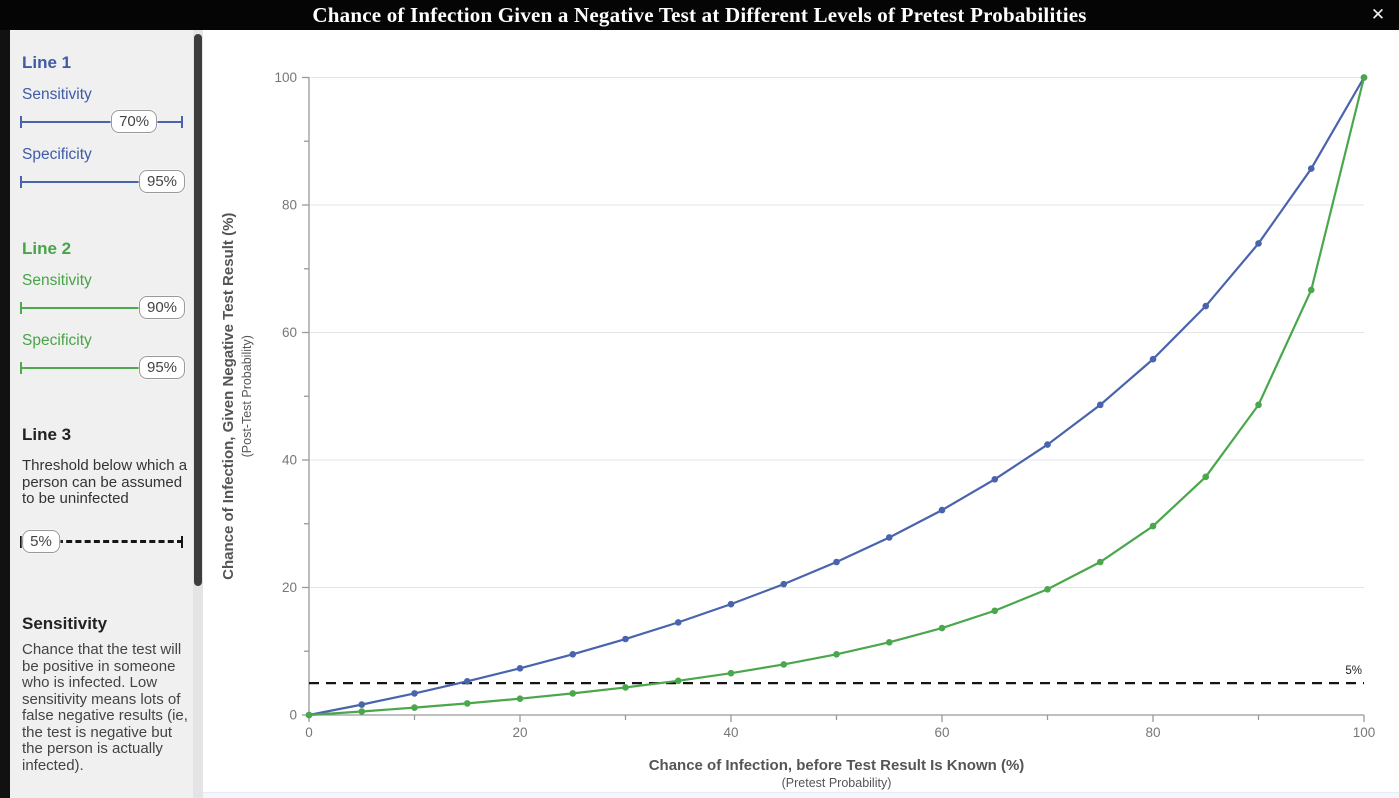  Describe the element at coordinates (47, 434) in the screenshot. I see `line3-heading: Line 3` at that location.